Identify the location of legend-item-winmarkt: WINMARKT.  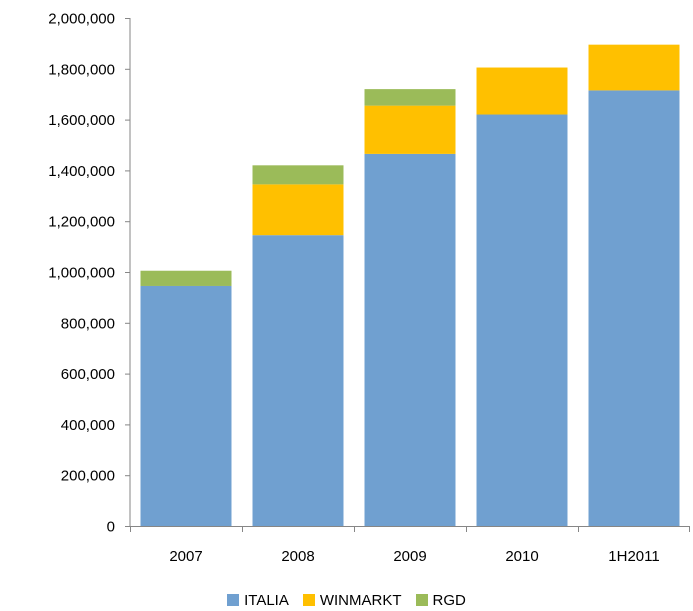
(352, 600).